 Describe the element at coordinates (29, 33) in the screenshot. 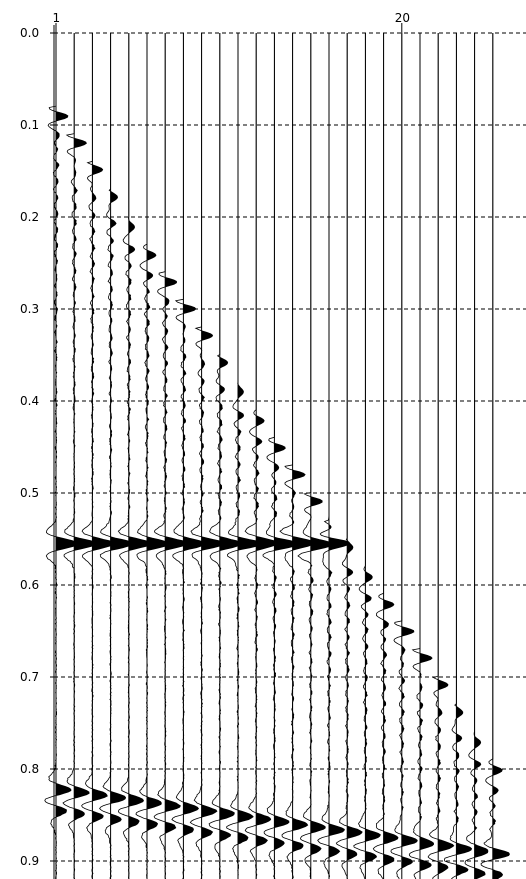

I see `y-tick-label: 0.0` at that location.